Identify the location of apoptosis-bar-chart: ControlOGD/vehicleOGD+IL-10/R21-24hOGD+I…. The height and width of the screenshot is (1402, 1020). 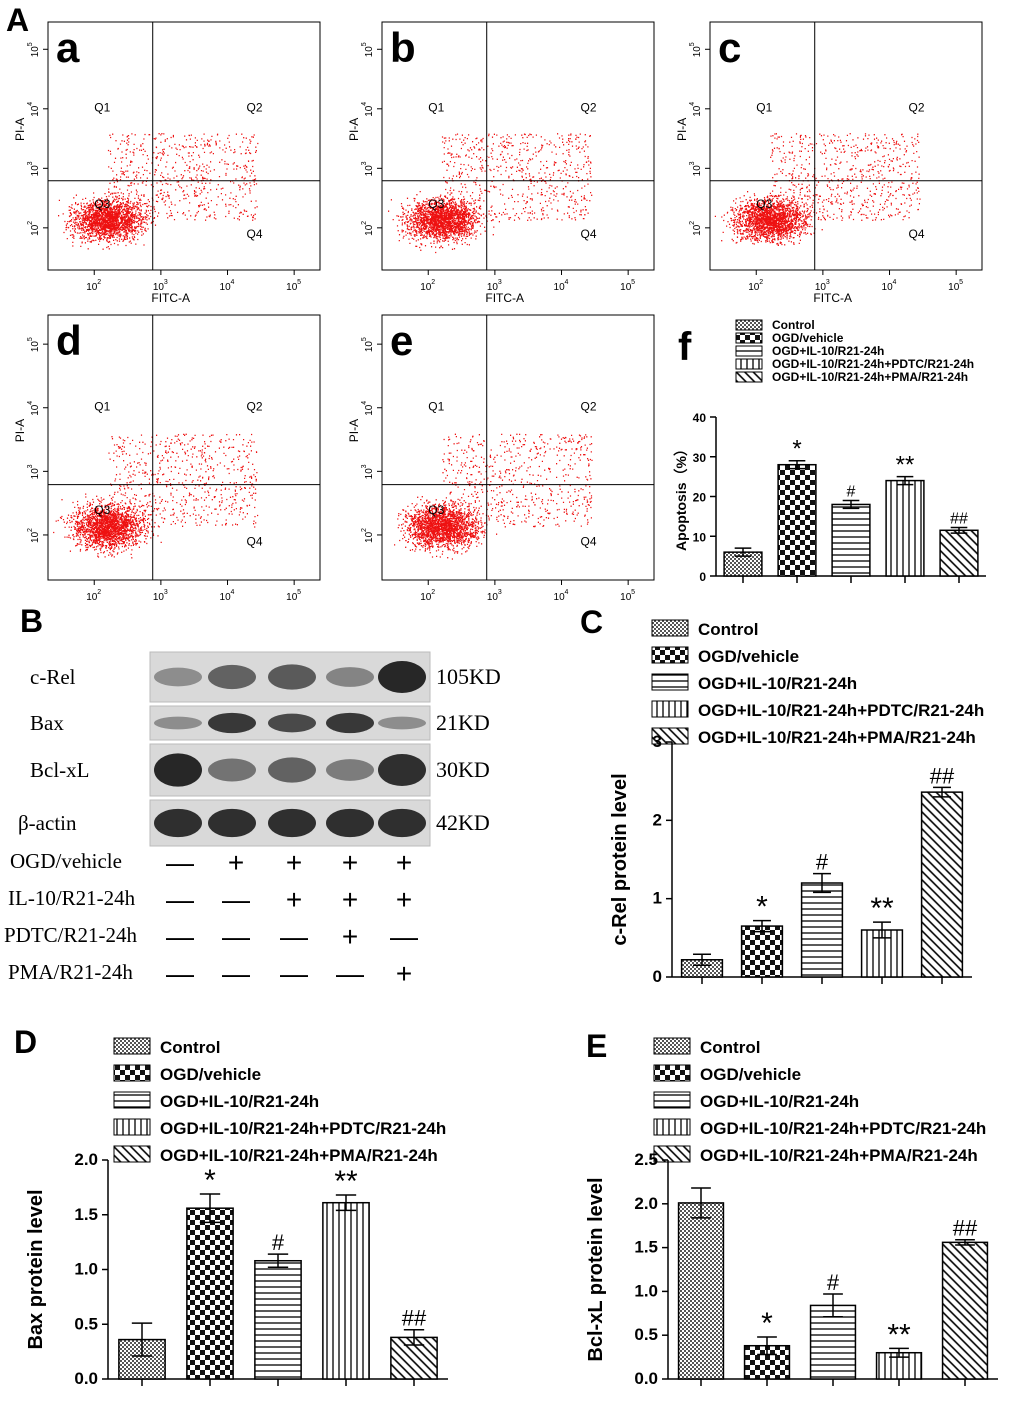
(829, 451).